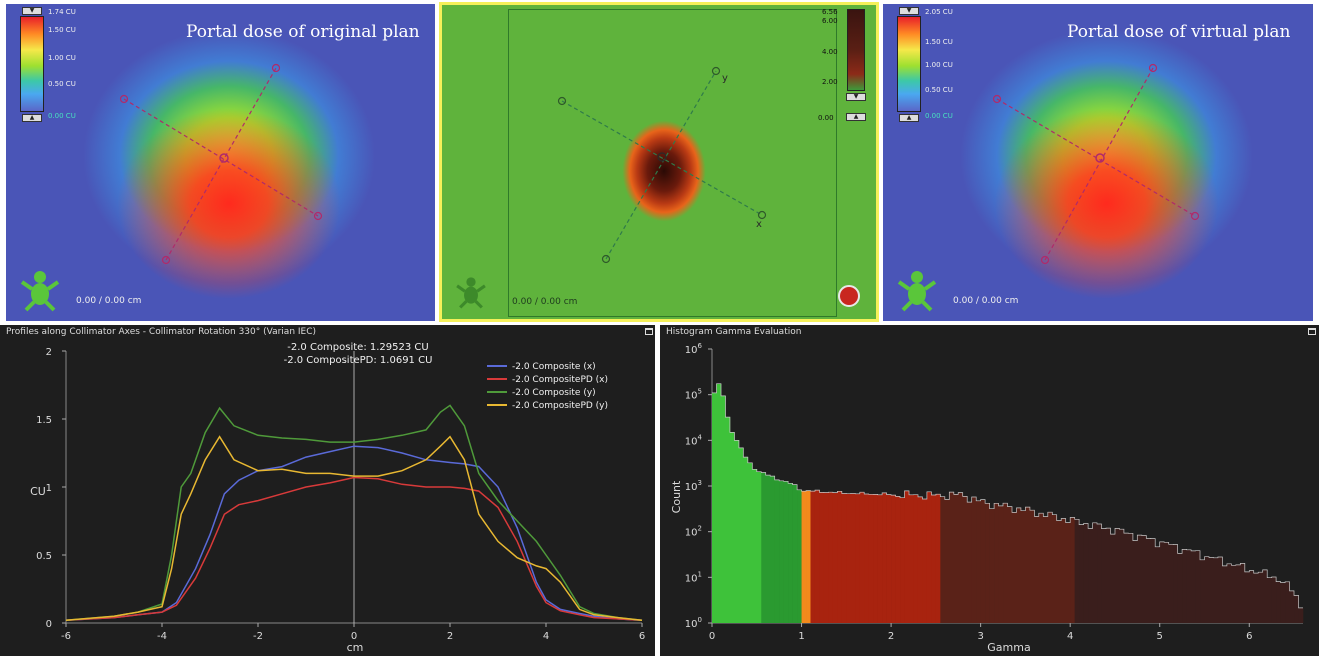 Image resolution: width=1319 pixels, height=656 pixels. Describe the element at coordinates (693, 395) in the screenshot. I see `y-tick-label: 10⁵` at that location.